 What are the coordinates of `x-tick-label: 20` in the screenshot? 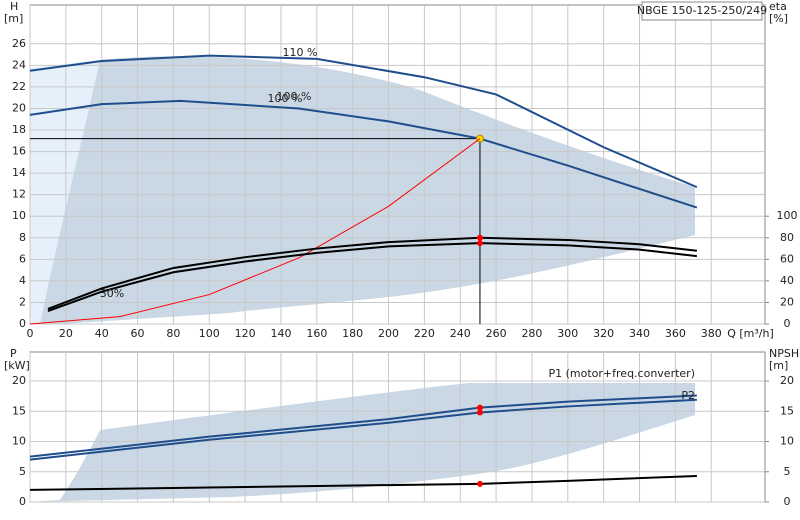 It's located at (66, 333).